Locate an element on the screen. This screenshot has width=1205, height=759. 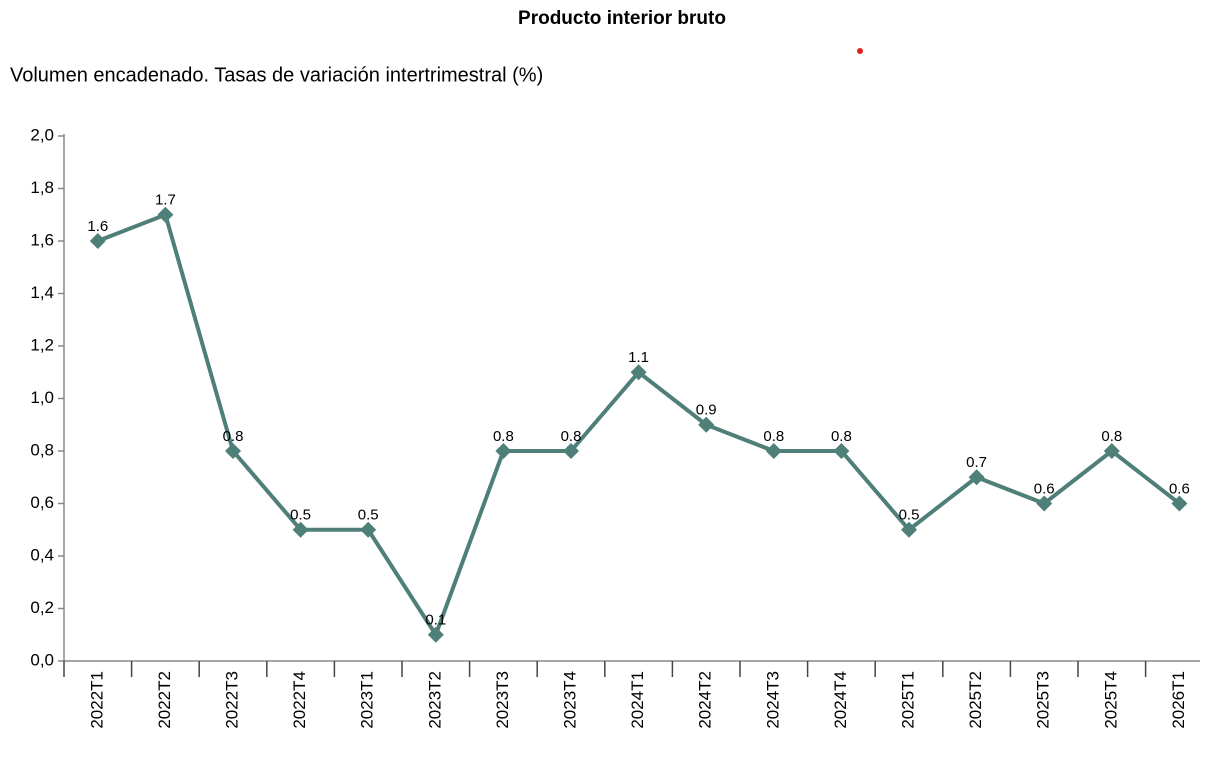
x-tick-label: 2023T2 is located at coordinates (434, 700).